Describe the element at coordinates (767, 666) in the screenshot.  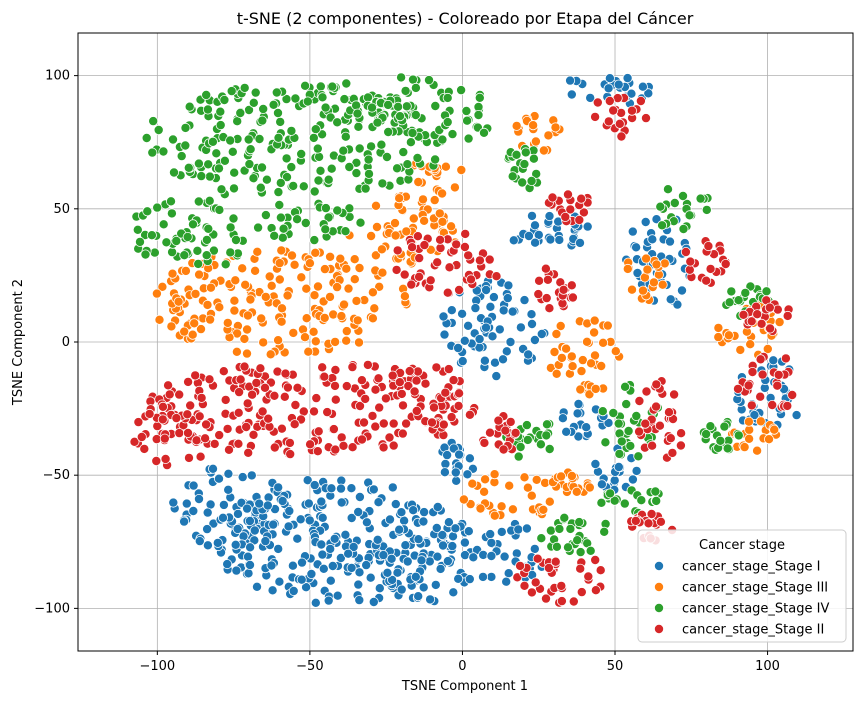
I see `x-tick-label: 100` at that location.